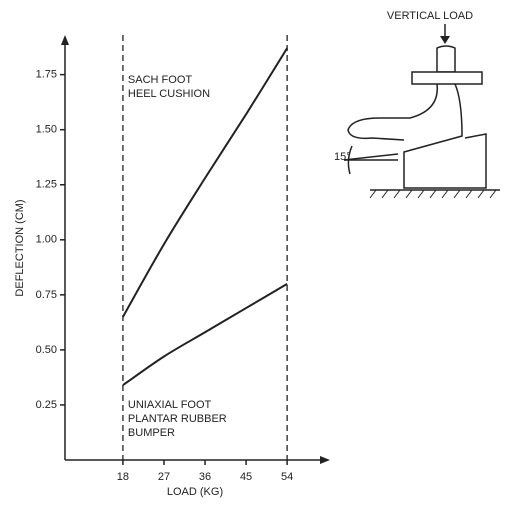 The height and width of the screenshot is (505, 510). Describe the element at coordinates (170, 405) in the screenshot. I see `series-label: UNIAXIAL FOOT` at that location.